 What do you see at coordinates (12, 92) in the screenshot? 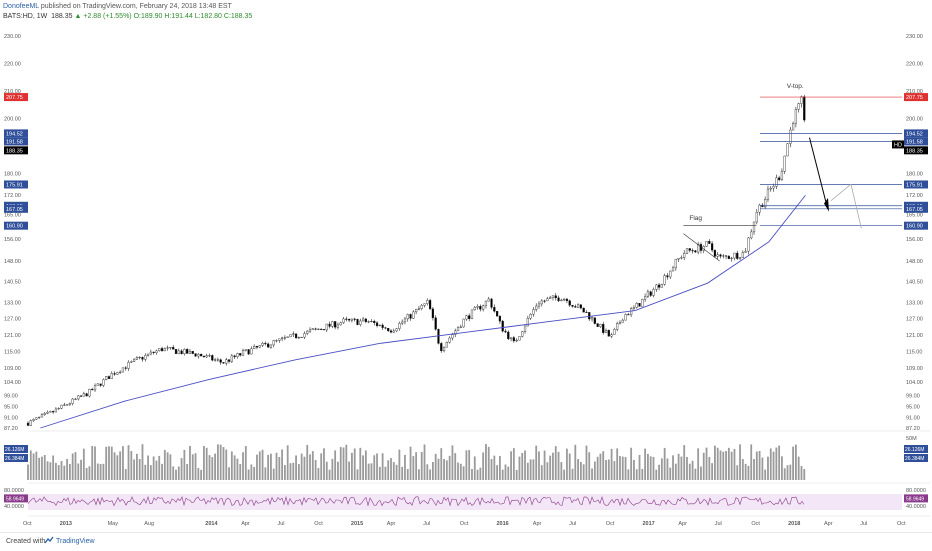
I see `y-tick-label-left: 210.00` at bounding box center [12, 92].